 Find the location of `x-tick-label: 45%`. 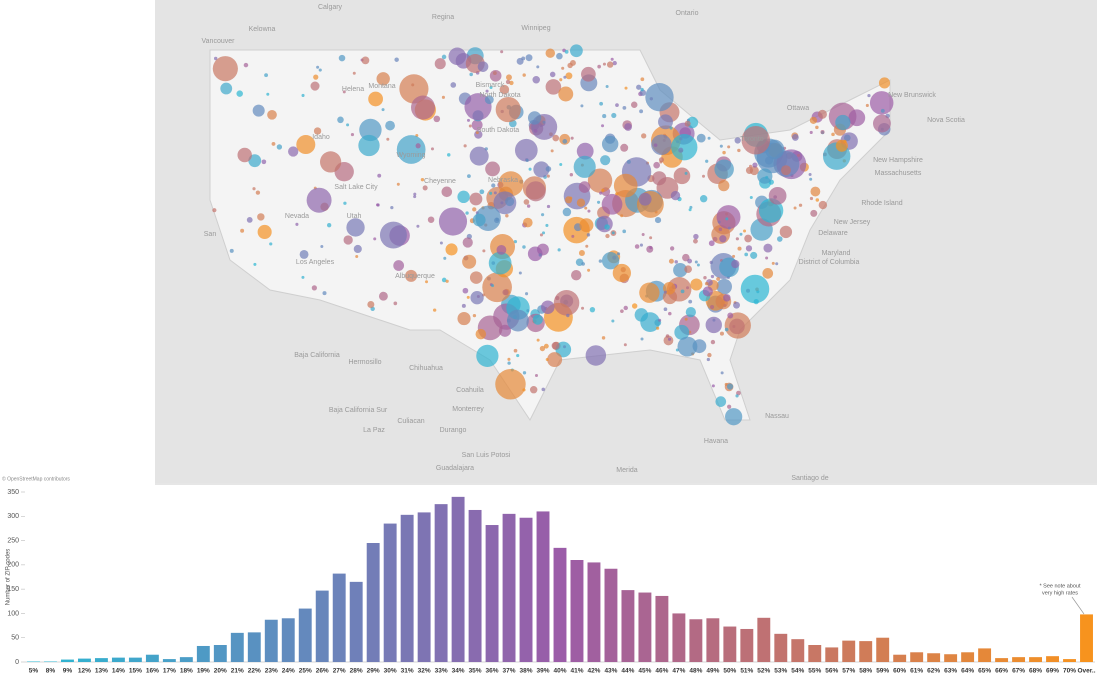

x-tick-label: 45% is located at coordinates (644, 671).